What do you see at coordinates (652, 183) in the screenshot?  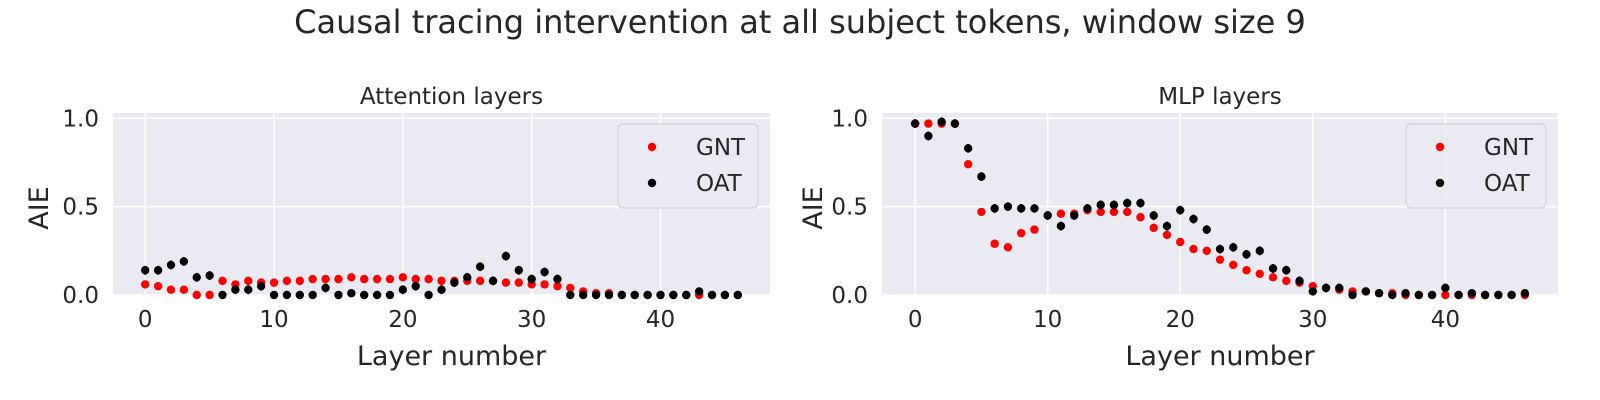 I see `attention-legend-oat-marker` at bounding box center [652, 183].